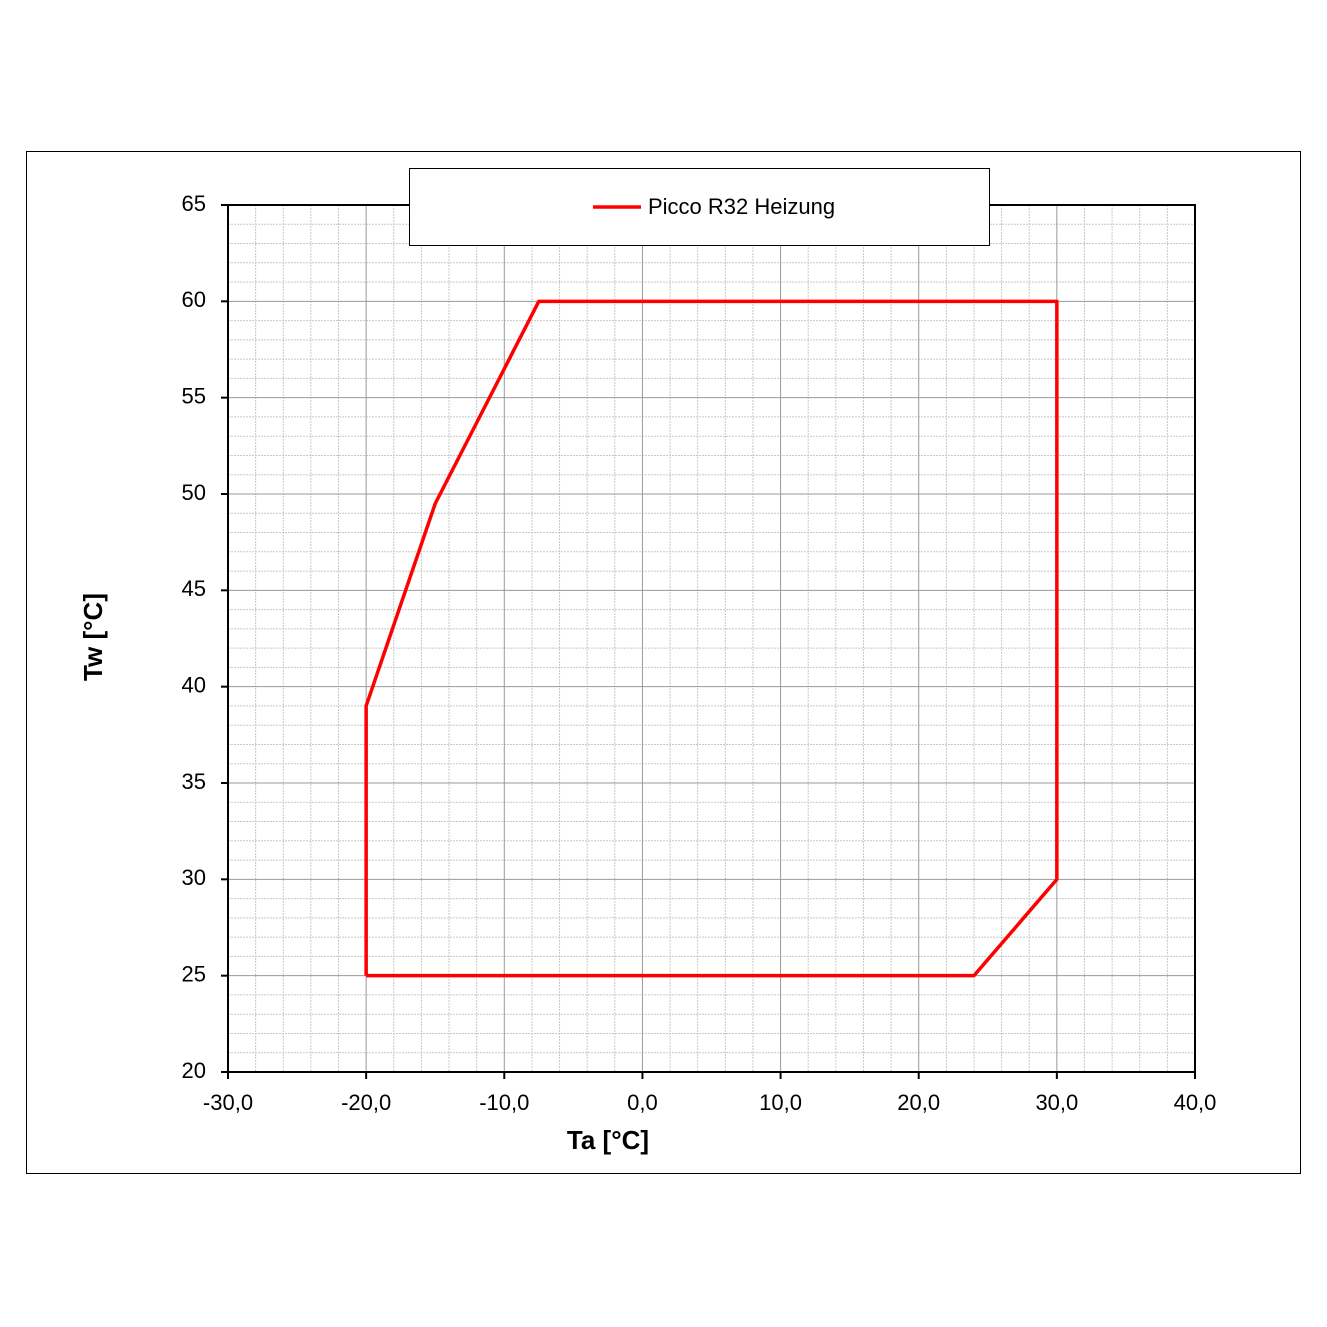  I want to click on x-axis-label: Ta [°C], so click(608, 1140).